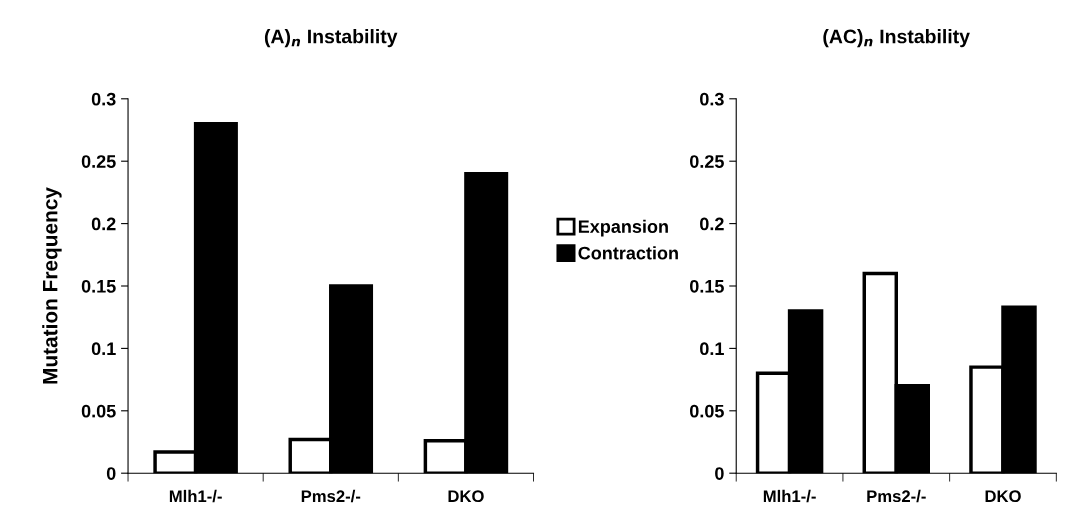 The height and width of the screenshot is (520, 1067). Describe the element at coordinates (331, 38) in the screenshot. I see `chart-title: (A)$_{n}$ Instability` at that location.